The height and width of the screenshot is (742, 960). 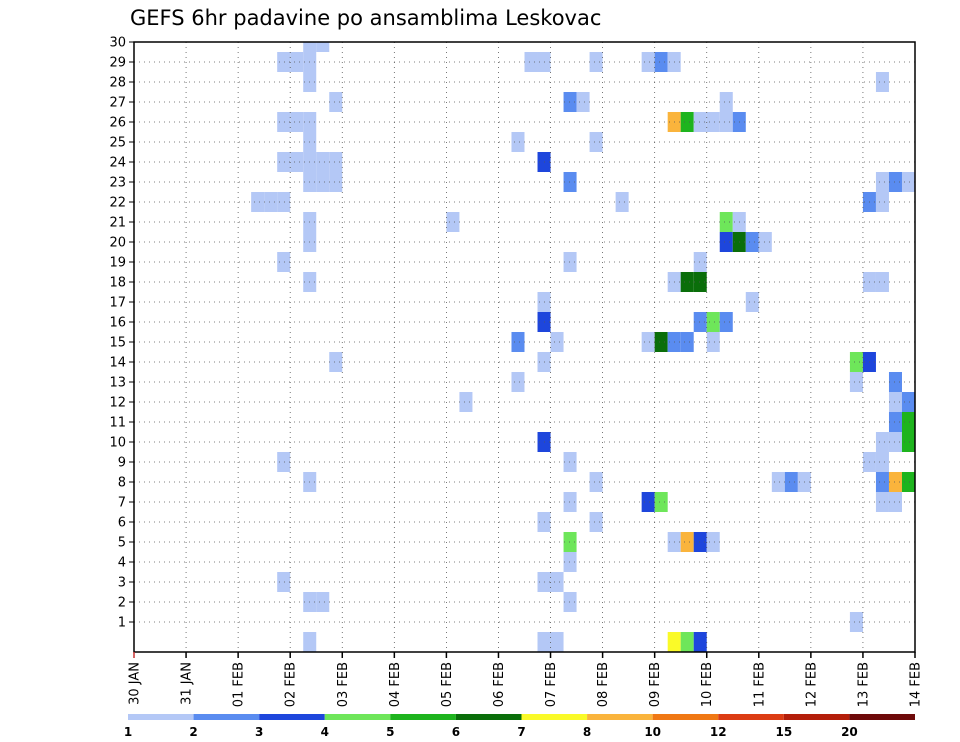 I want to click on y-tick-label: 14, so click(x=117, y=363).